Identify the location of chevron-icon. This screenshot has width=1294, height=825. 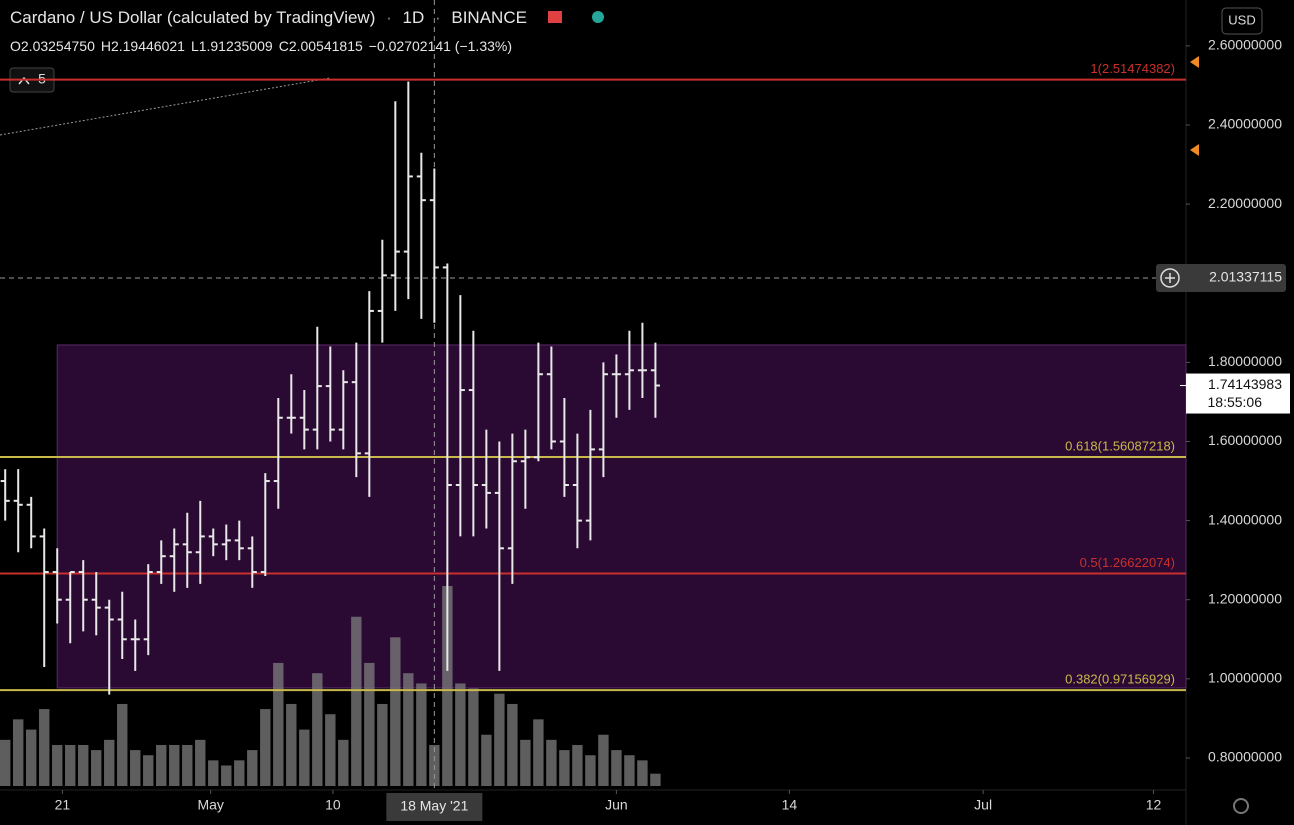
(24, 80).